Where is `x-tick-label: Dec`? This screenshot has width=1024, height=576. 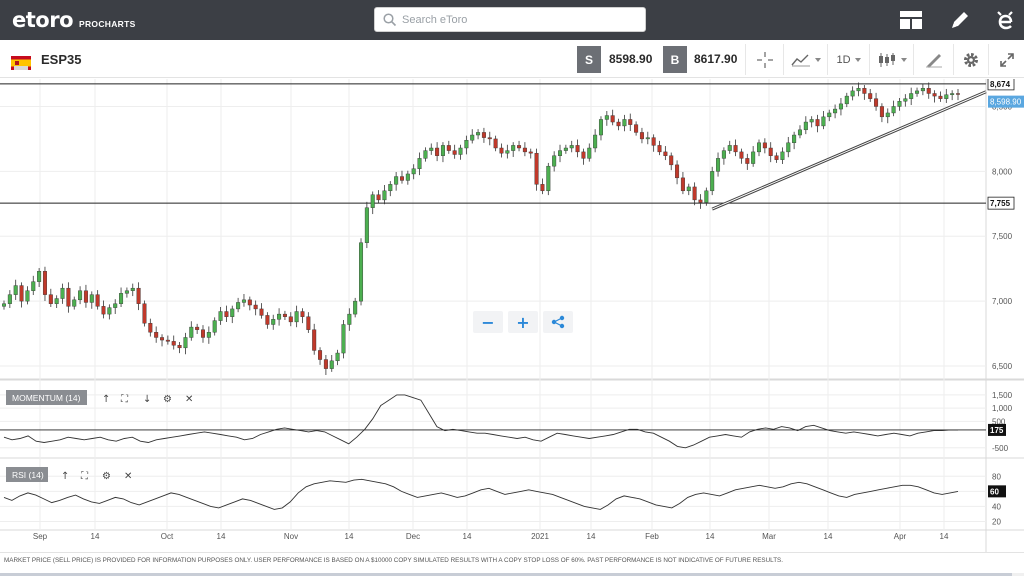
x-tick-label: Dec is located at coordinates (413, 536).